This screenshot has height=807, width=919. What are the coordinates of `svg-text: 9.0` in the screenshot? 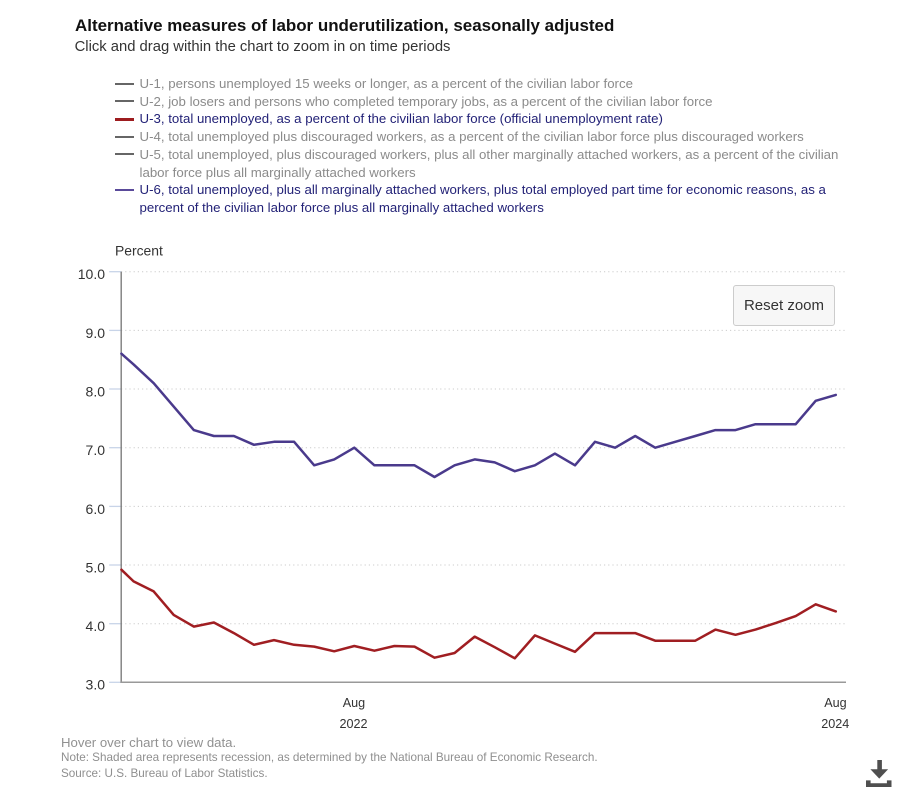 It's located at (96, 333).